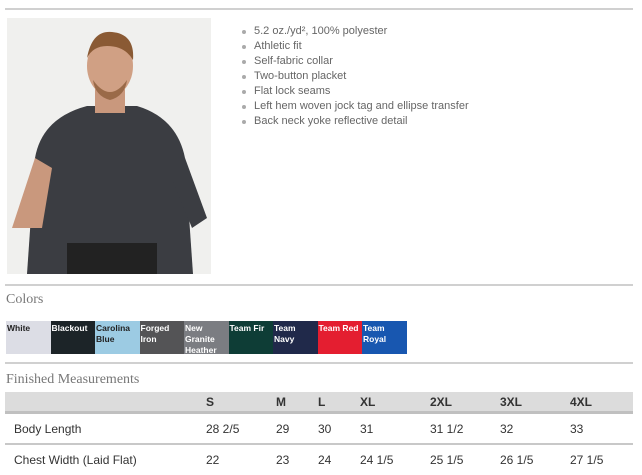  Describe the element at coordinates (587, 459) in the screenshot. I see `measurement-value: 27 1/5` at that location.